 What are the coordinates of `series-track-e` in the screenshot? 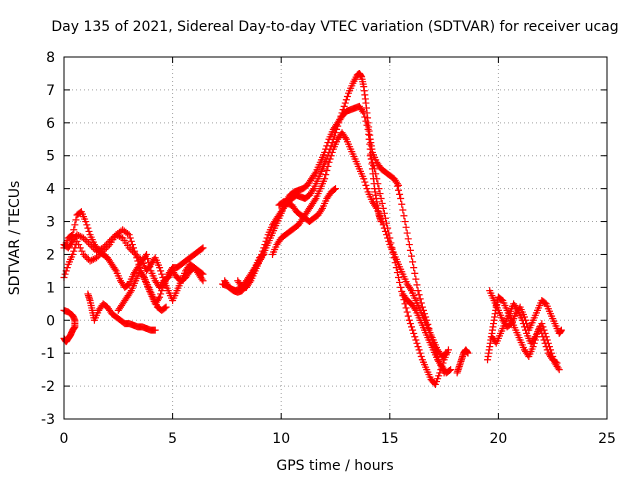 It's located at (121, 312).